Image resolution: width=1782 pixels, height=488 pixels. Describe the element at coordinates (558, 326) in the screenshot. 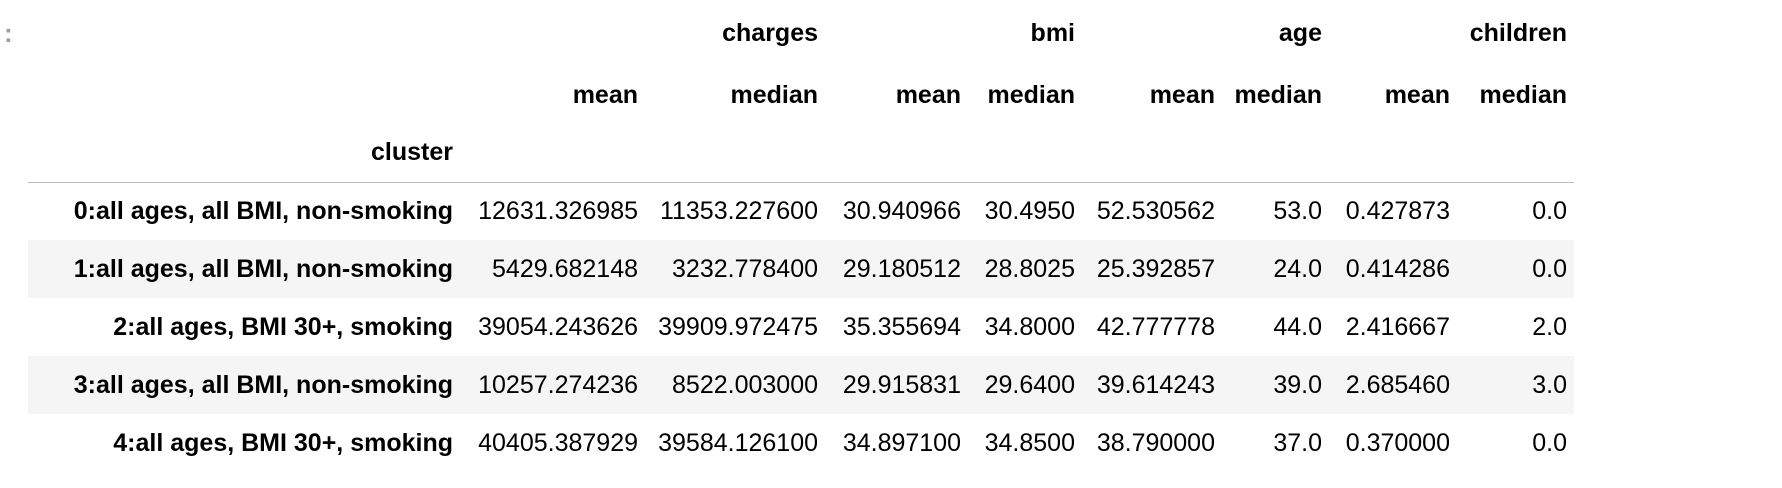

I see `table-cell: 39054.243626` at that location.